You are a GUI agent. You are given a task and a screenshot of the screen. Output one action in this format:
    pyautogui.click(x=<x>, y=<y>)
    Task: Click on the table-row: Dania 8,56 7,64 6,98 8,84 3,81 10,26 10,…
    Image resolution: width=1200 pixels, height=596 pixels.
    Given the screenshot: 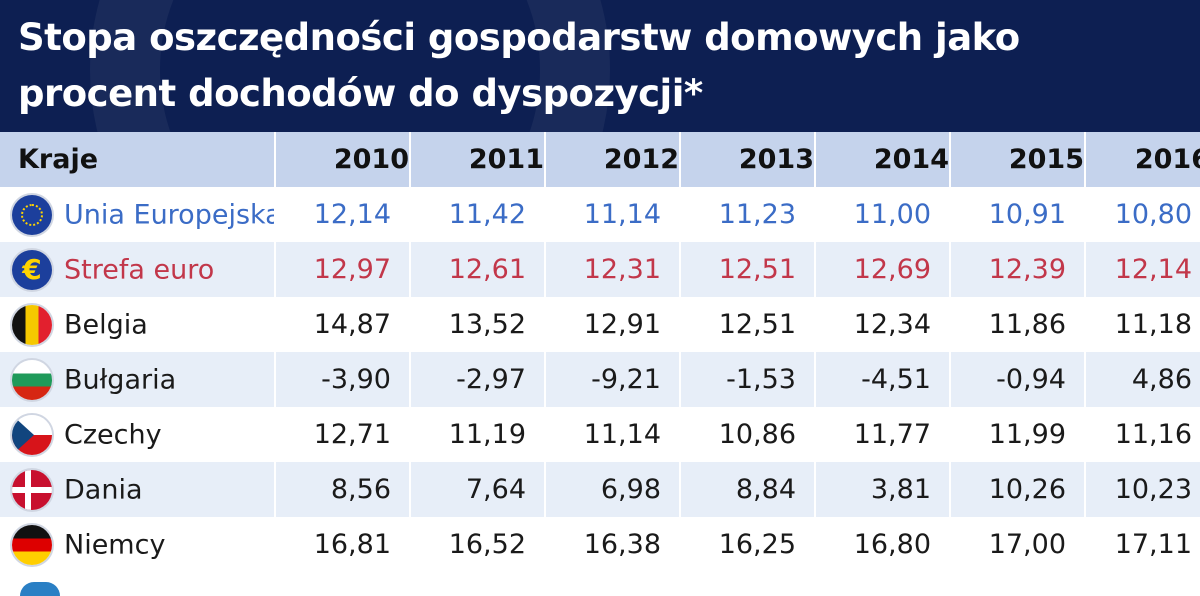 What is the action you would take?
    pyautogui.click(x=600, y=489)
    